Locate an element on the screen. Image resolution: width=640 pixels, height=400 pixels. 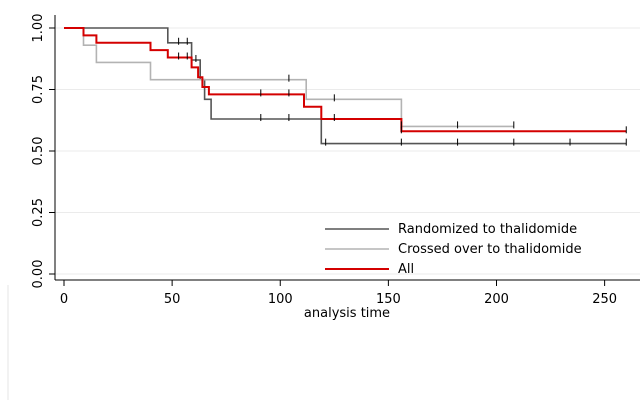
x-tick-label: 250 is located at coordinates (604, 299).